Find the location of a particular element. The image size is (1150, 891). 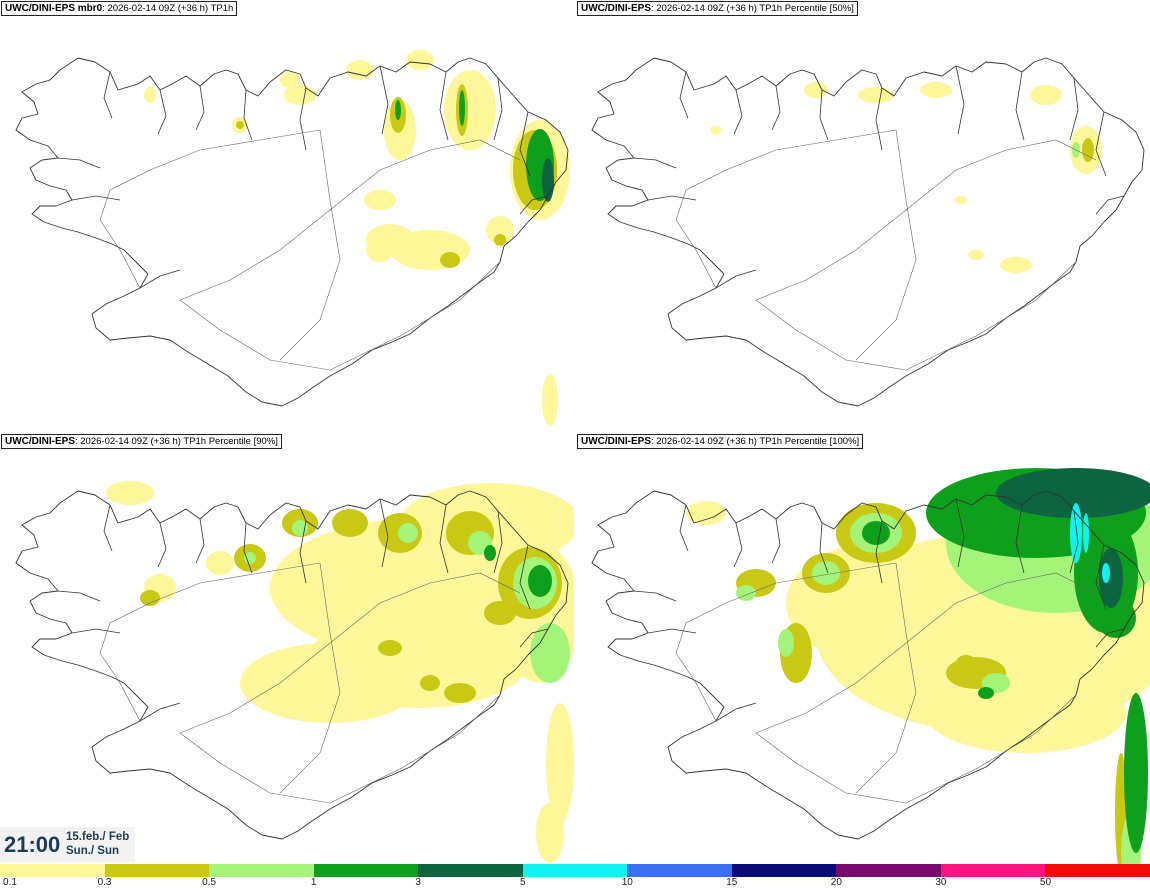

legend-label: 50 is located at coordinates (1045, 882).